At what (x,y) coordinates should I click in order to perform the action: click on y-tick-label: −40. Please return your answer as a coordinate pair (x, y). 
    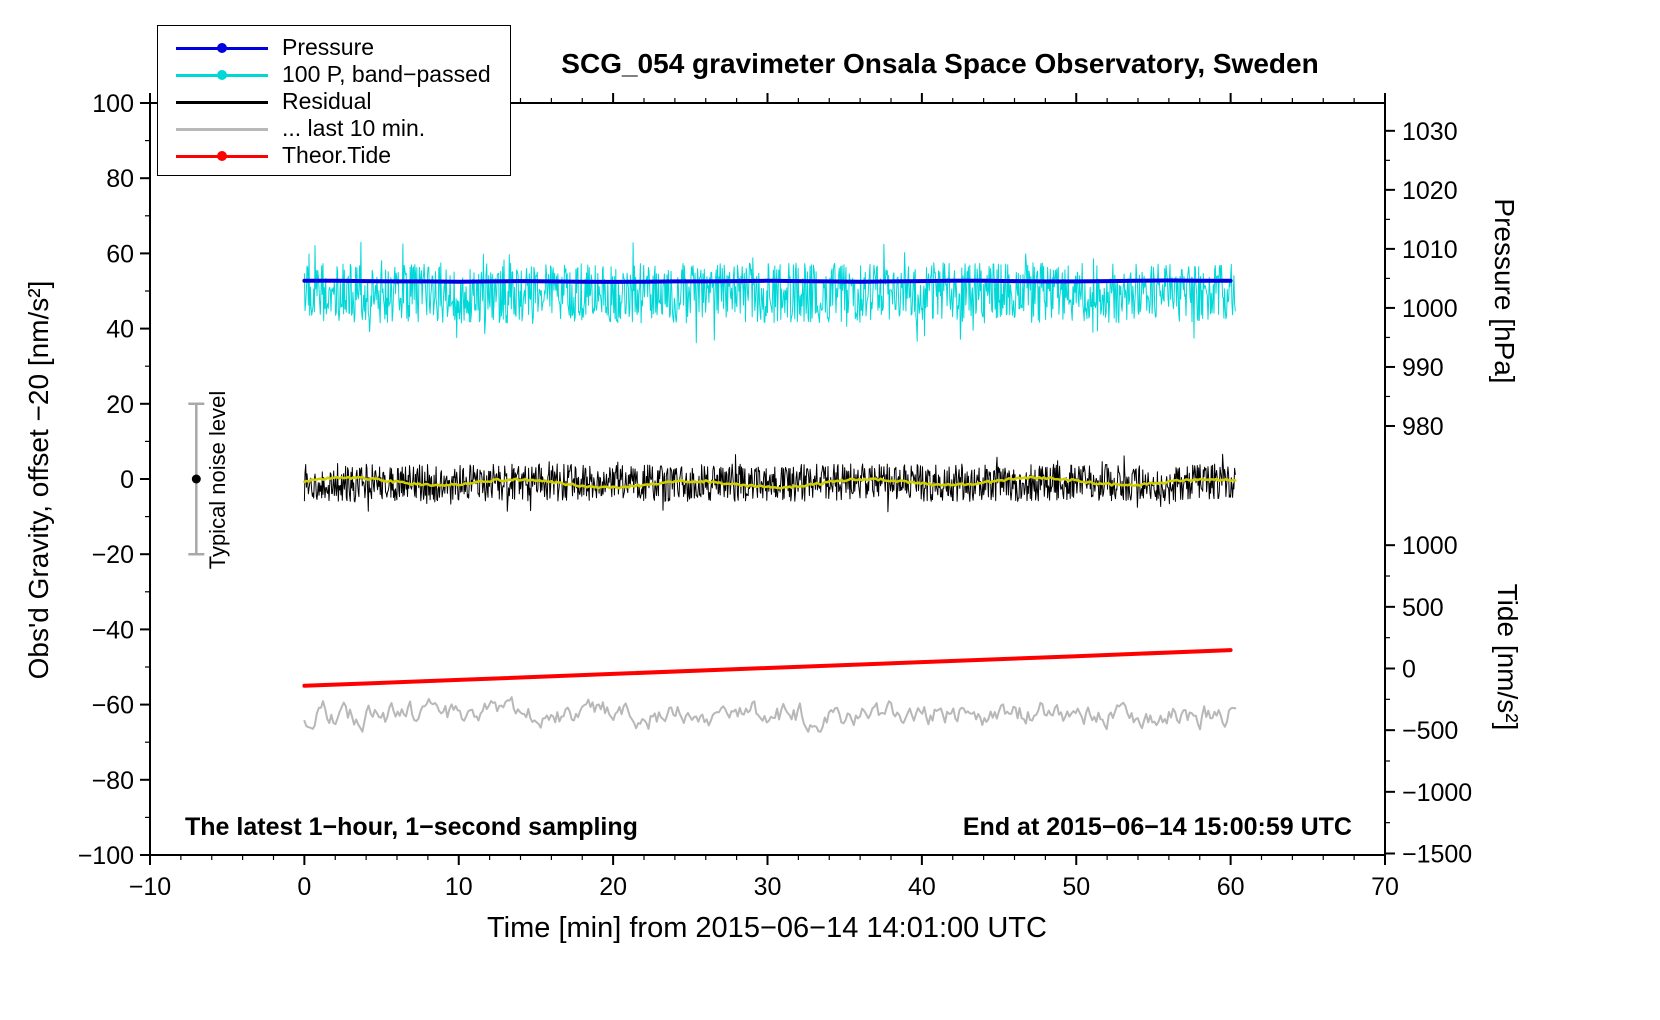
    Looking at the image, I should click on (113, 630).